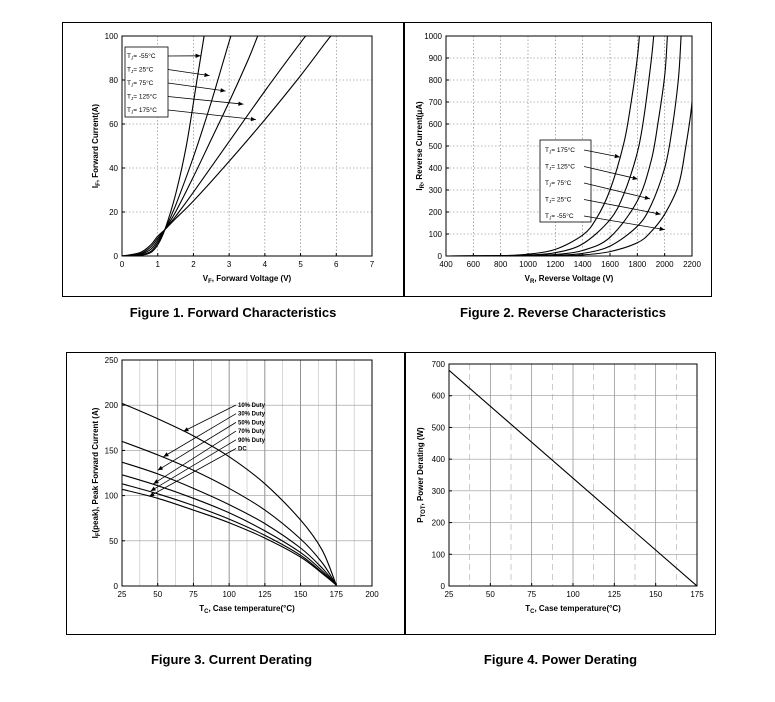 The height and width of the screenshot is (702, 775). What do you see at coordinates (501, 264) in the screenshot?
I see `x-tick-label: 800` at bounding box center [501, 264].